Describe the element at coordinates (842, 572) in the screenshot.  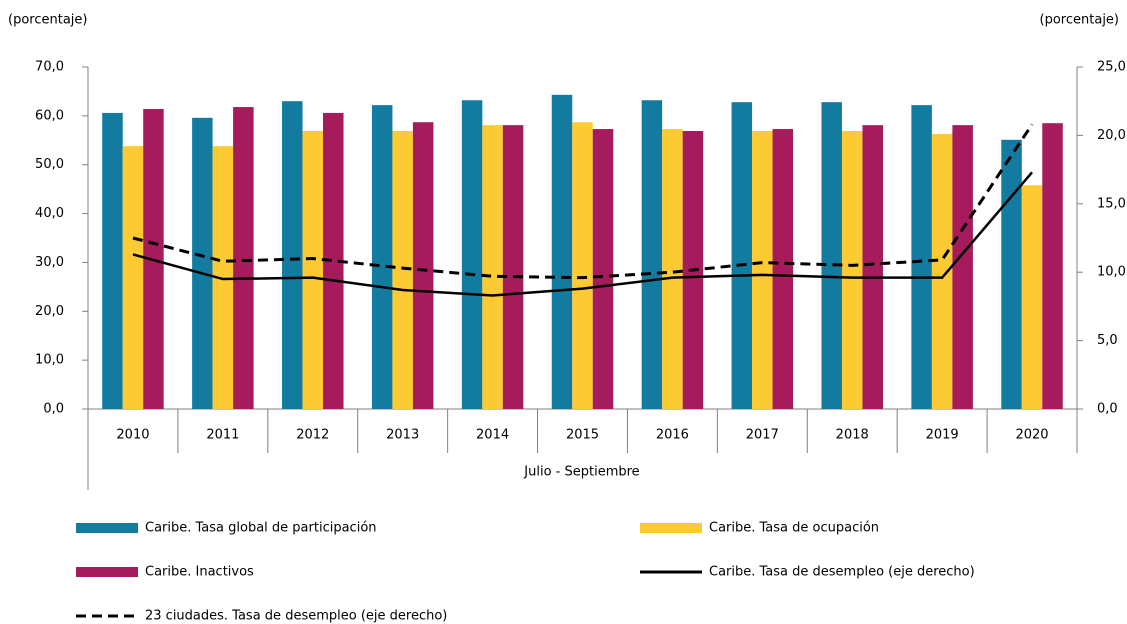
I see `legend-label: Caribe. Tasa de desempleo (eje derecho)` at that location.